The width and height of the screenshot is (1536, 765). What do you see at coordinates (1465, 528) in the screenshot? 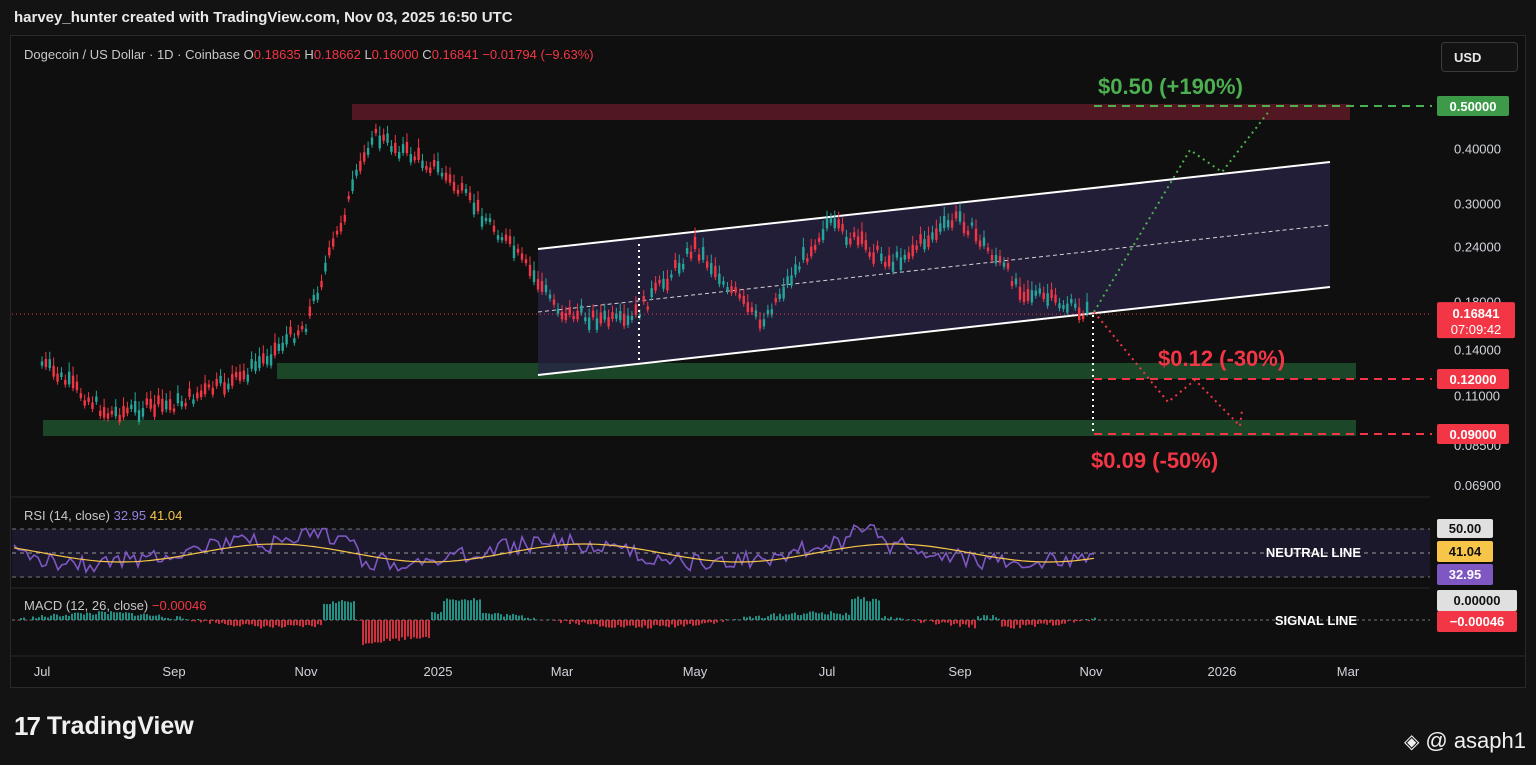
I see `rsi-level-badge: 50.00` at bounding box center [1465, 528].